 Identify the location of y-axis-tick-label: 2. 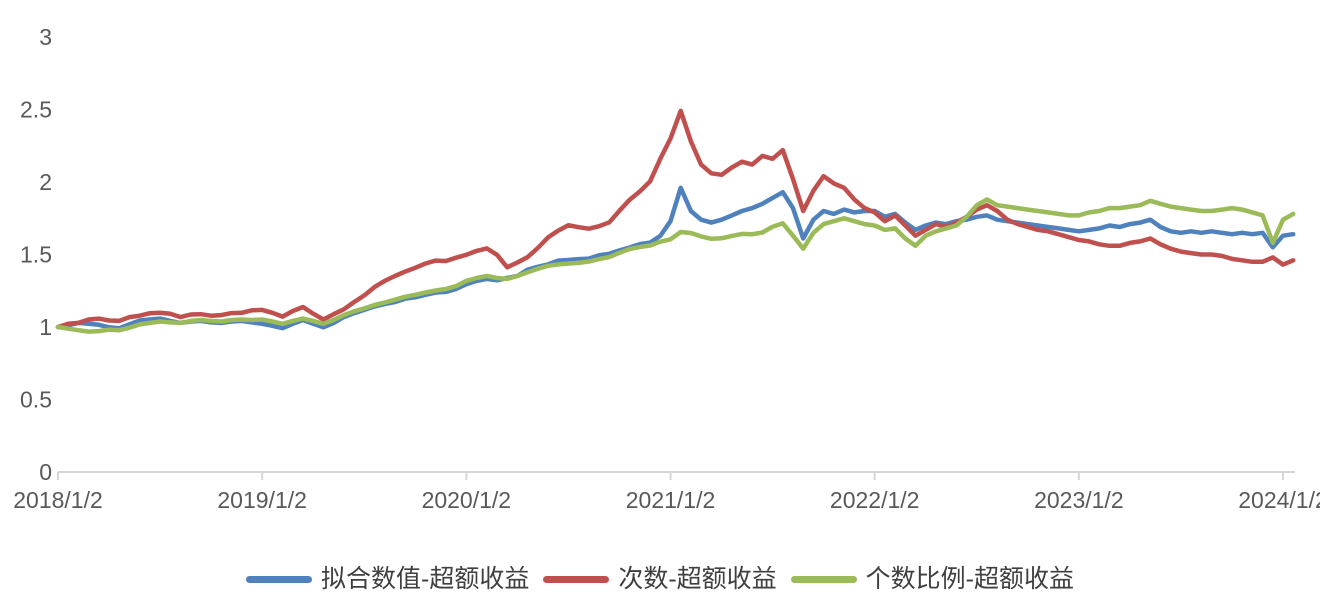
(45, 182).